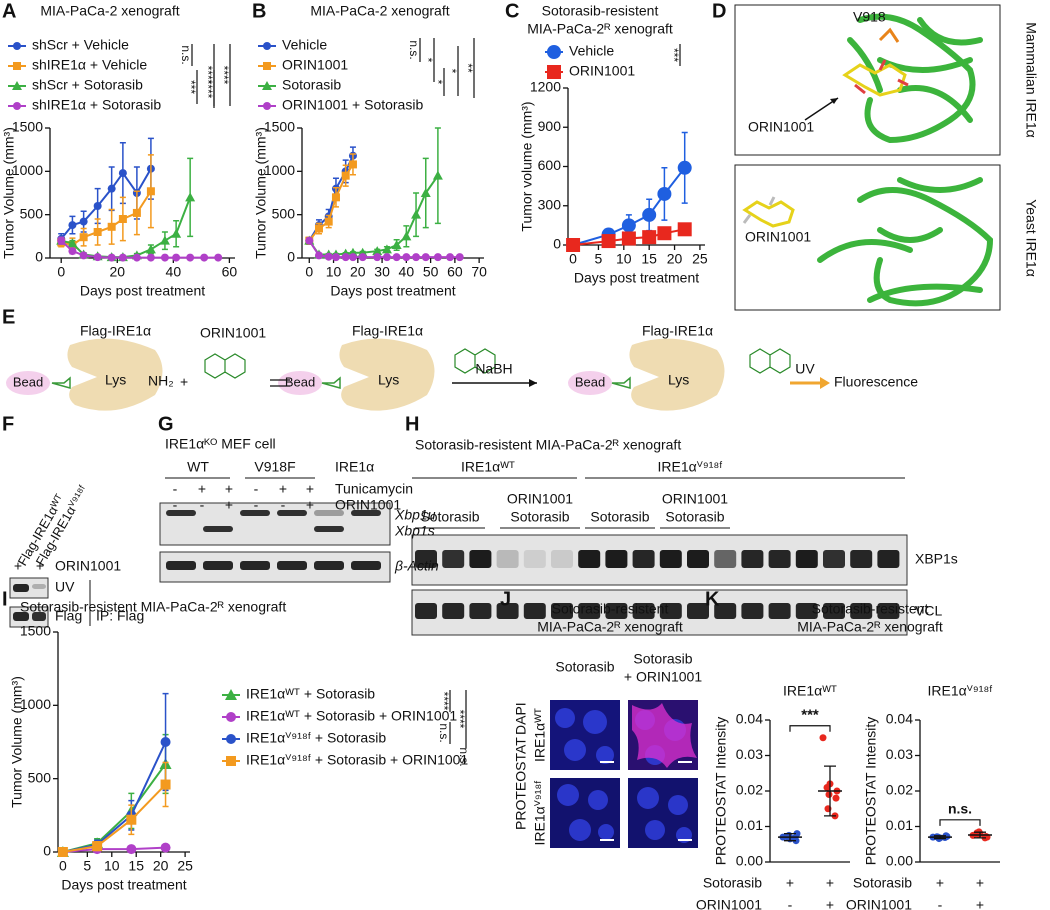 The height and width of the screenshot is (910, 1050). I want to click on y-tick-label: 500, so click(32, 213).